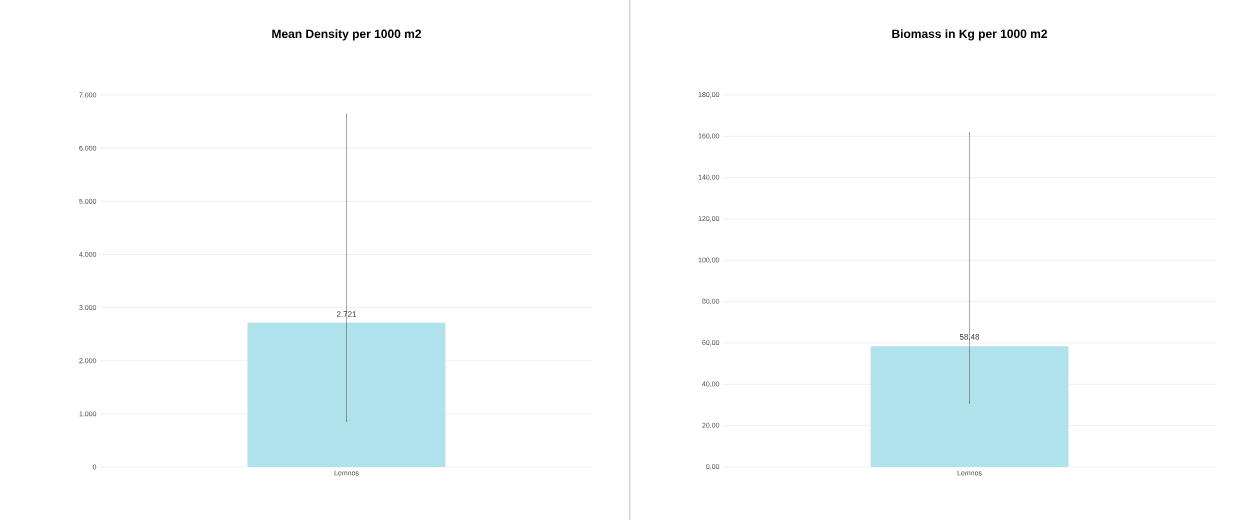  I want to click on data-label: 58,48, so click(969, 337).